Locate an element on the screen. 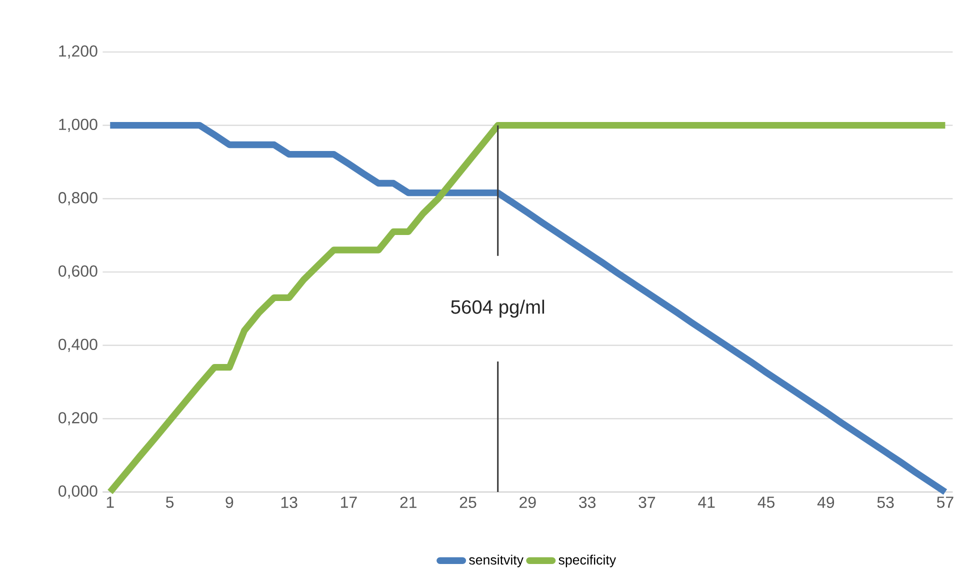  y-tick-label: 1,200 is located at coordinates (78, 52).